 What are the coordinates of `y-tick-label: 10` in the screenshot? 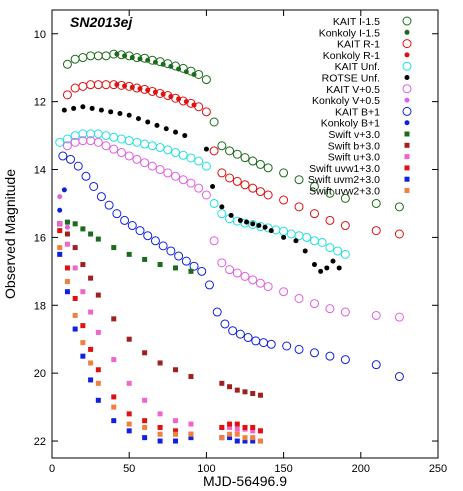 It's located at (40, 35).